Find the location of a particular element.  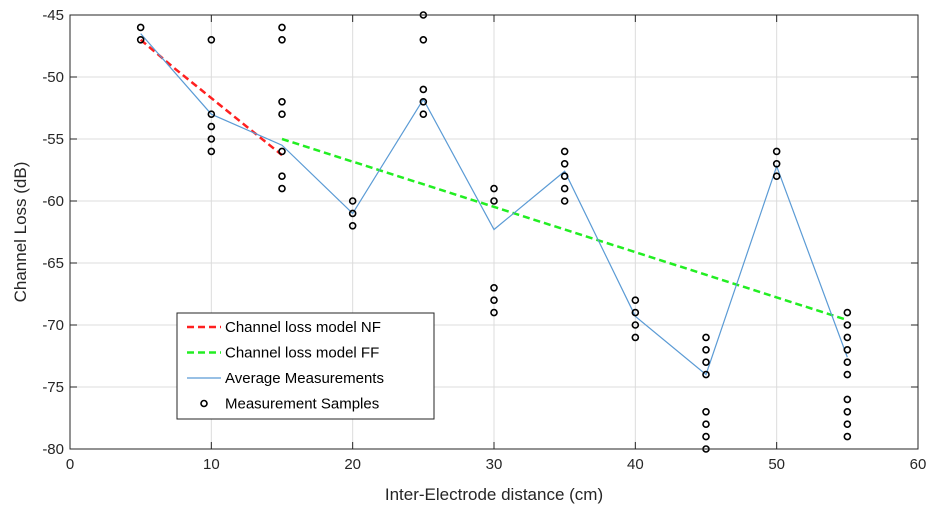

x-tick-label: 40 is located at coordinates (635, 464).